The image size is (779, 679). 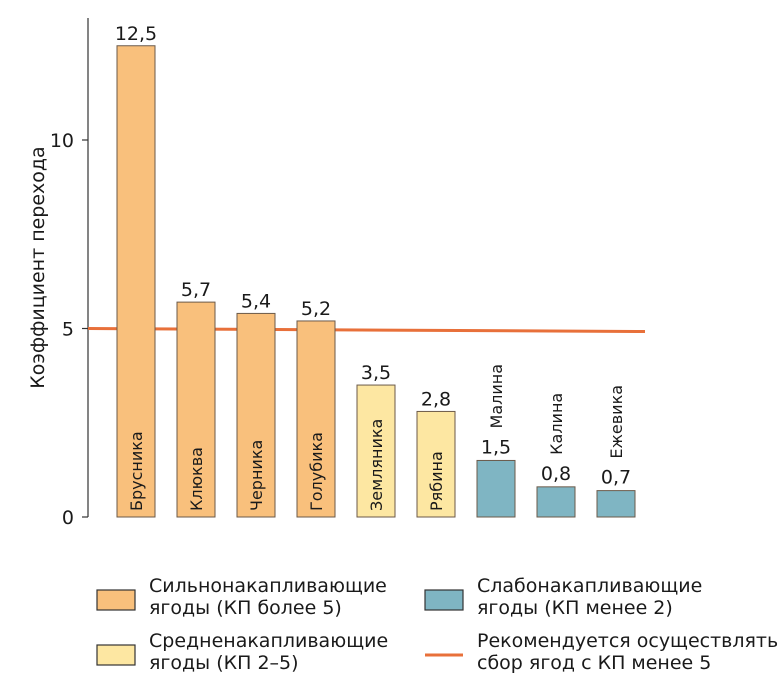 I want to click on y-tick-label: 5, so click(x=68, y=330).